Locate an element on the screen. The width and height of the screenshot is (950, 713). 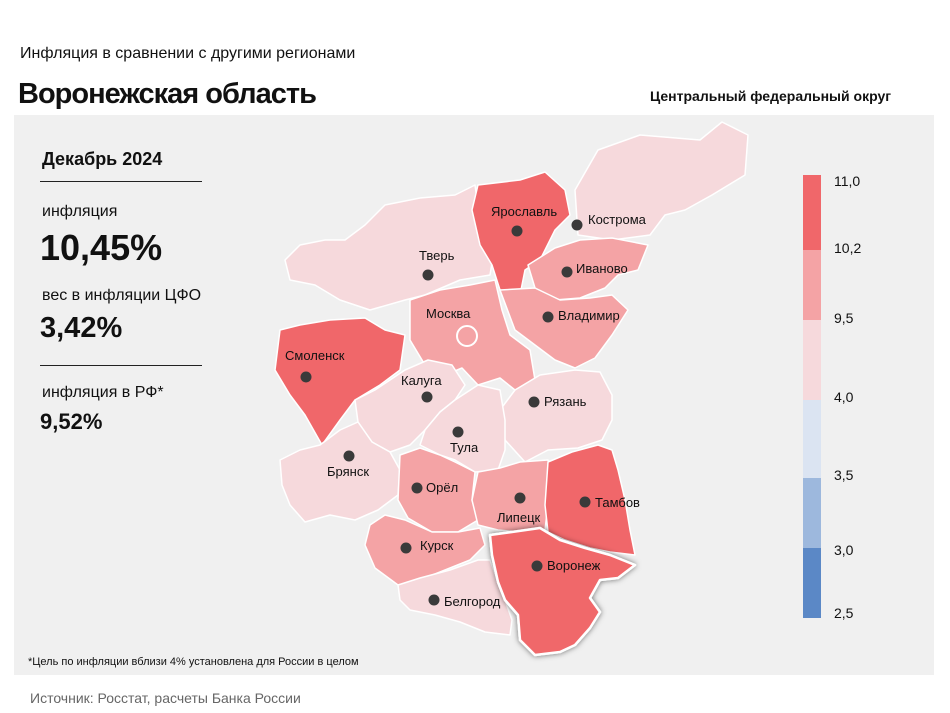
inflation-value: 10,45% is located at coordinates (101, 247).